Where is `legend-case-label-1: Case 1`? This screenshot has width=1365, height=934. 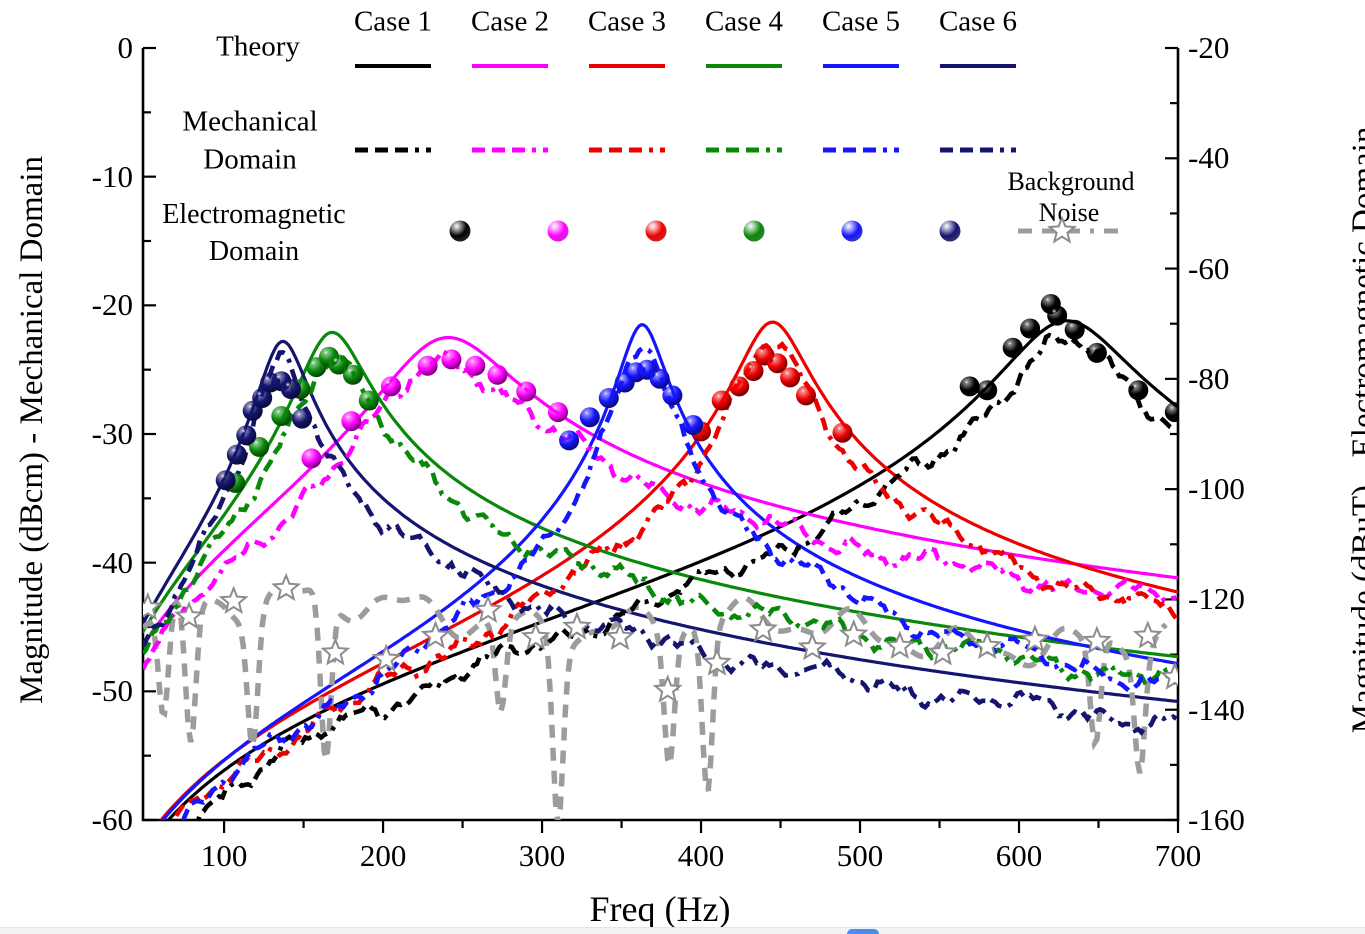 legend-case-label-1: Case 1 is located at coordinates (393, 21).